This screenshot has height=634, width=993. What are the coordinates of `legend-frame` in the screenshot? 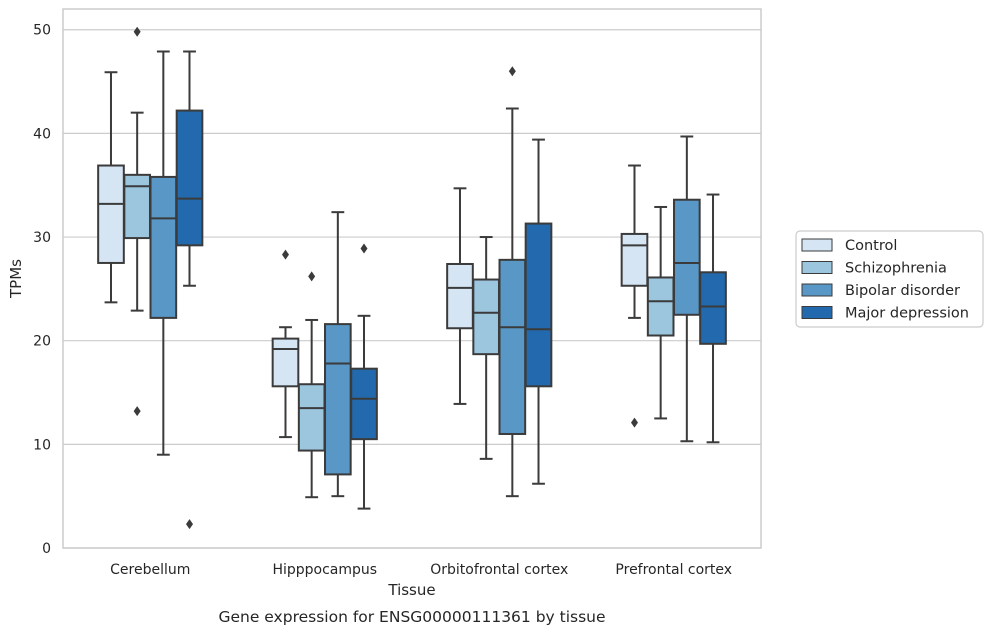 It's located at (889, 279).